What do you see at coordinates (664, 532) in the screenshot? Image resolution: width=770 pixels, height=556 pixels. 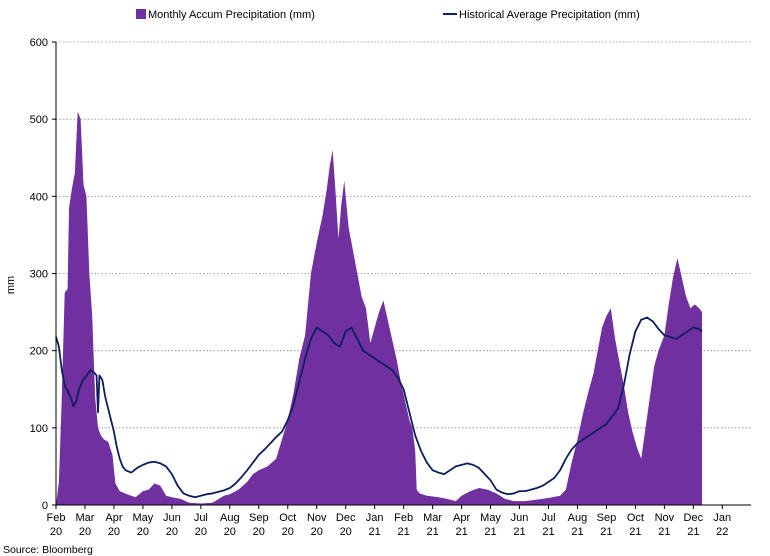 I see `x-tick-label-year-21: 21` at bounding box center [664, 532].